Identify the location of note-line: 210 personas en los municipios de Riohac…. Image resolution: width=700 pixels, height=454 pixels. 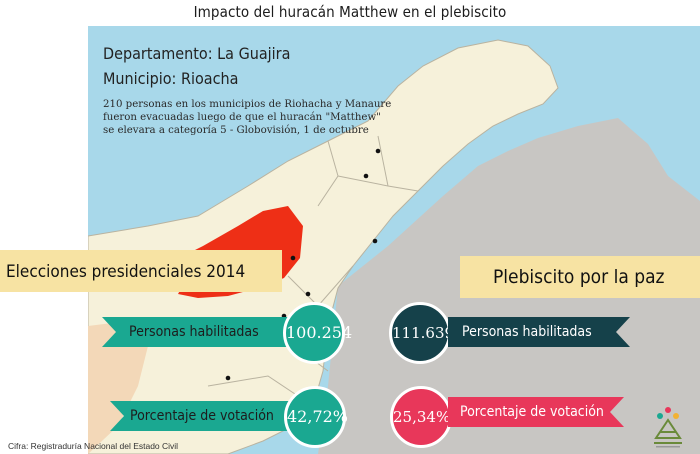
(247, 104).